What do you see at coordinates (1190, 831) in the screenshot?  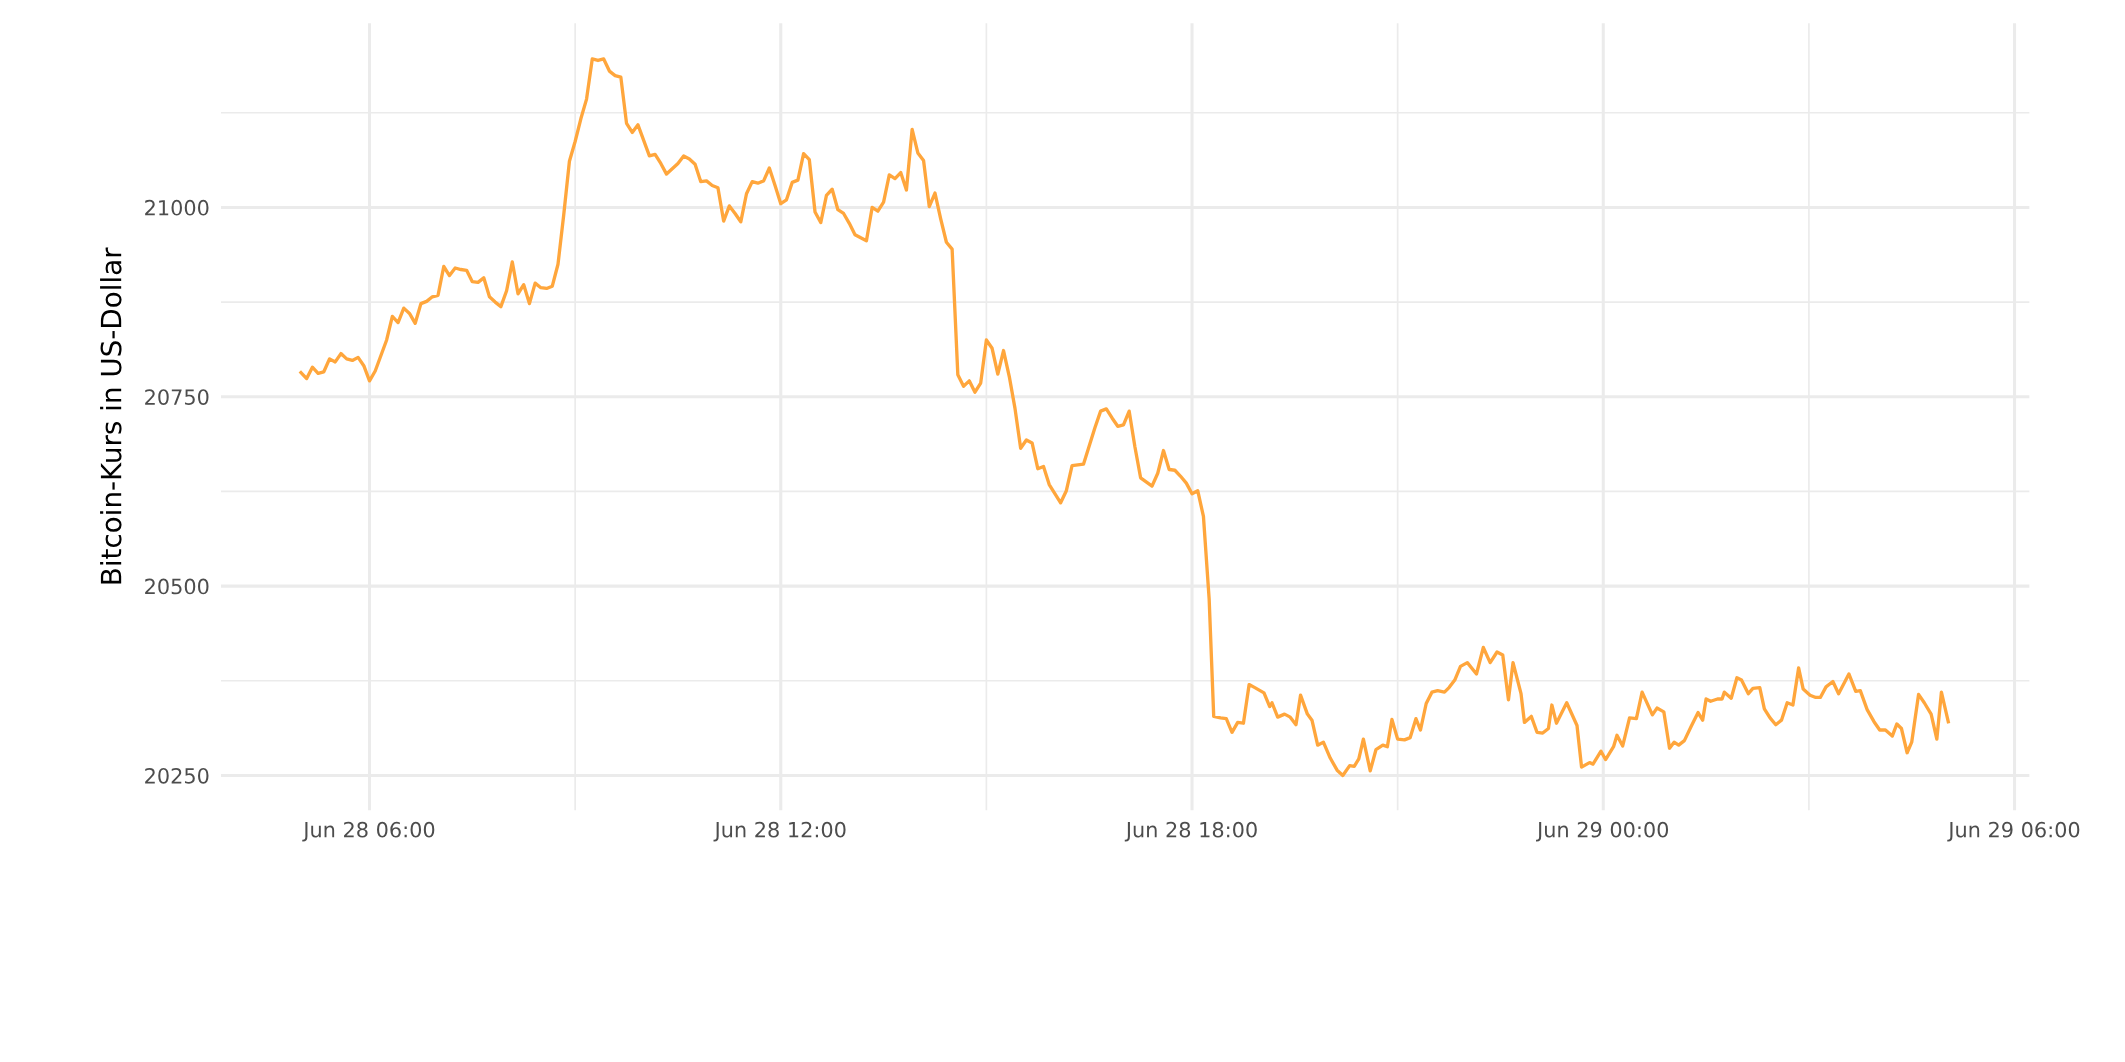 I see `x-tick-label: Jun 28 18:00` at bounding box center [1190, 831].